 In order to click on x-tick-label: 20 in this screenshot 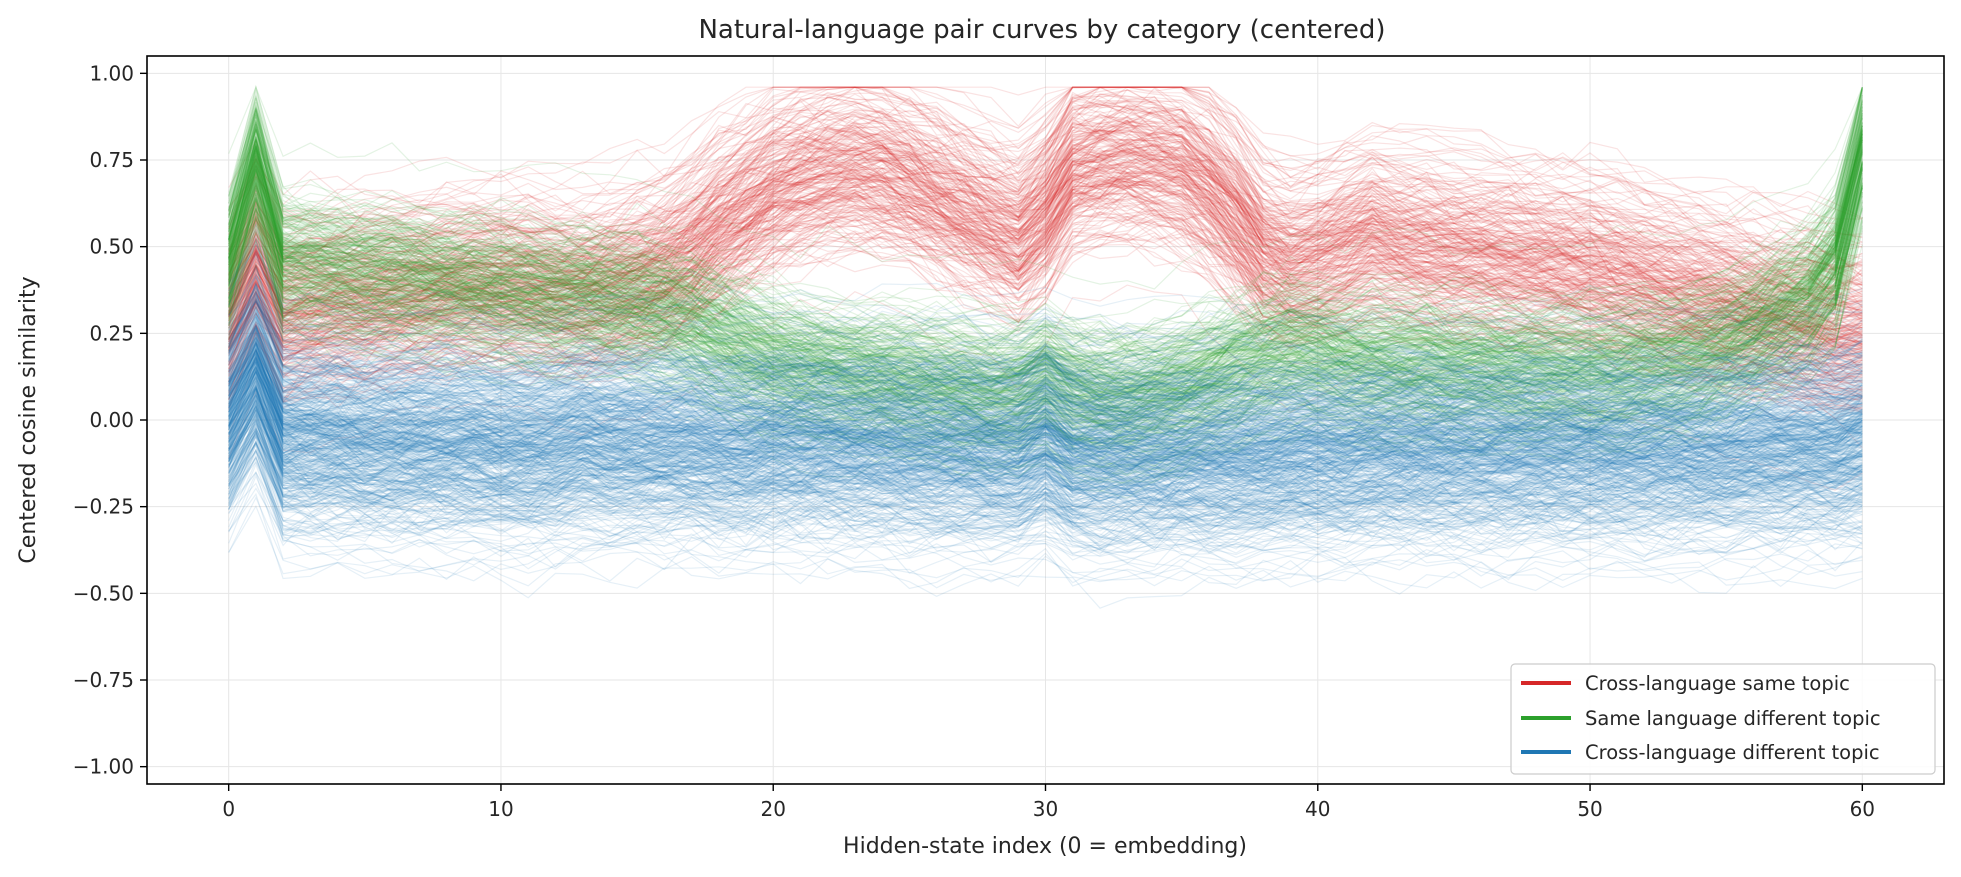, I will do `click(773, 809)`.